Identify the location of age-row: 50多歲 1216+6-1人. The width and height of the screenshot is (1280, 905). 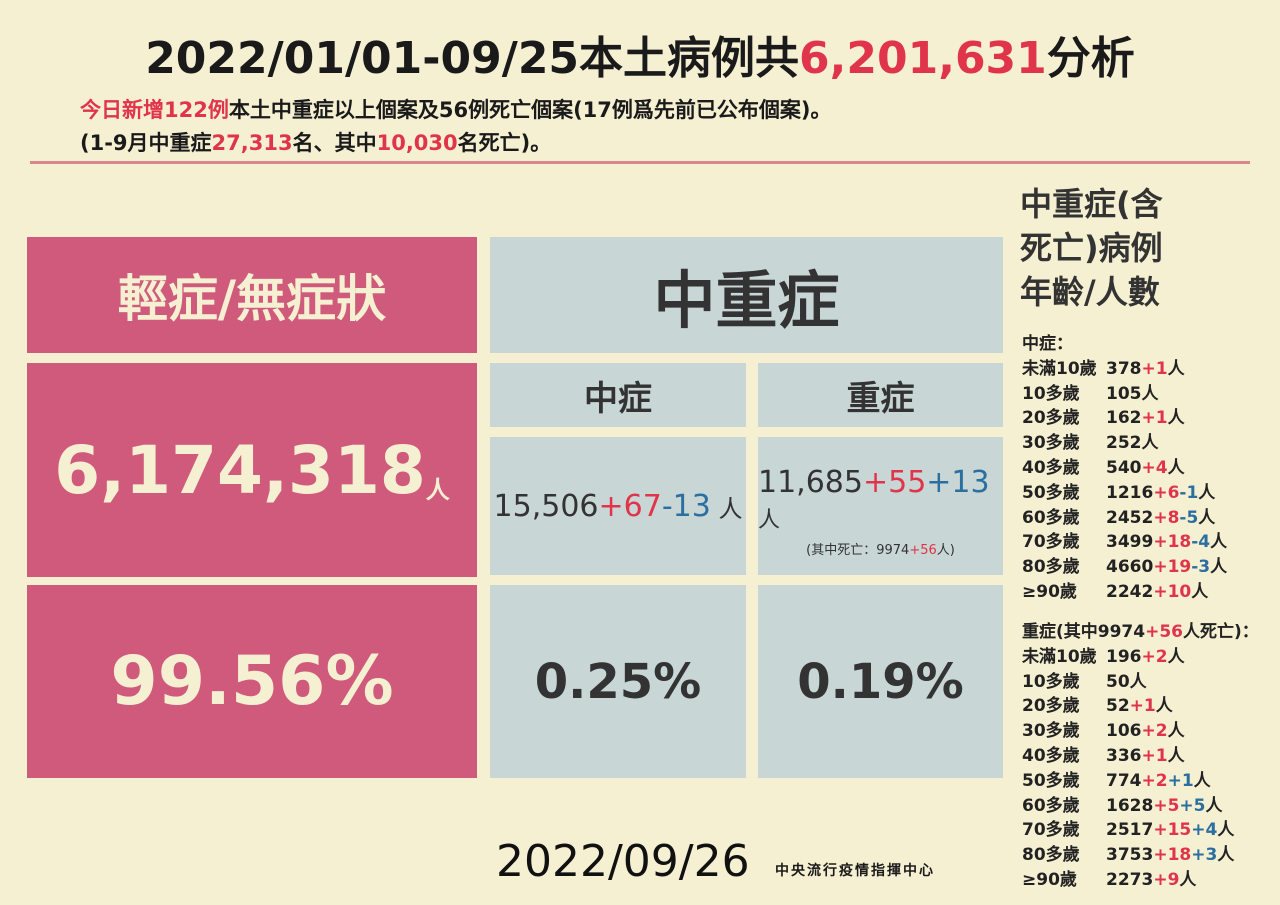
(1124, 493).